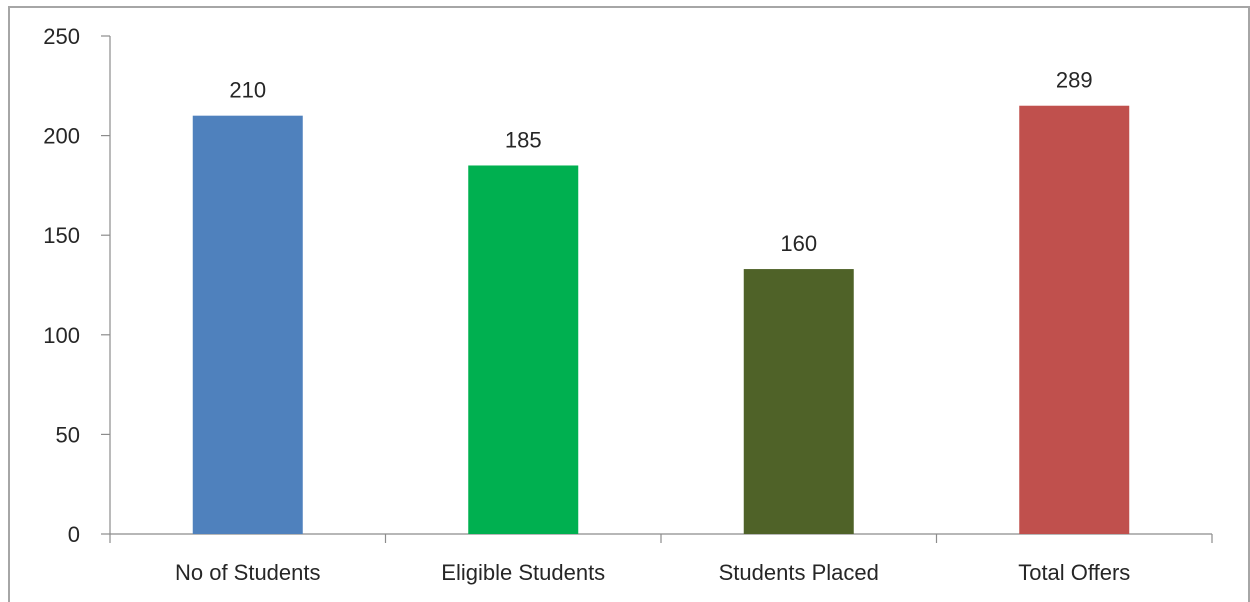 This screenshot has height=602, width=1250. What do you see at coordinates (1074, 572) in the screenshot?
I see `x-tick-label: Total Offers` at bounding box center [1074, 572].